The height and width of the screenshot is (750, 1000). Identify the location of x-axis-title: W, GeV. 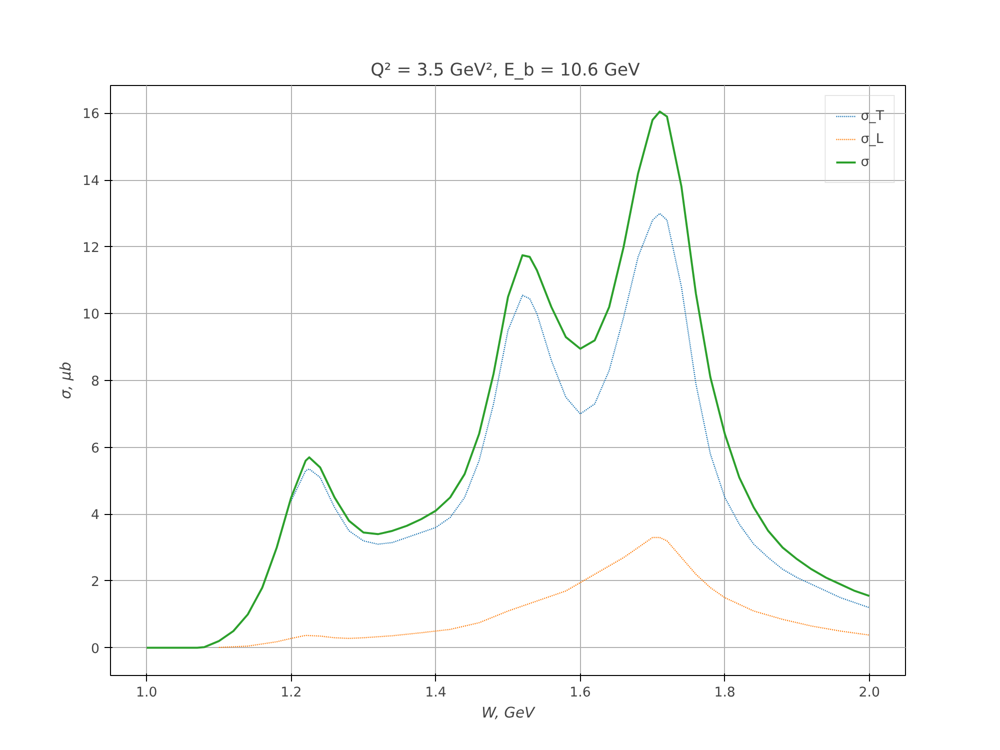
(508, 713).